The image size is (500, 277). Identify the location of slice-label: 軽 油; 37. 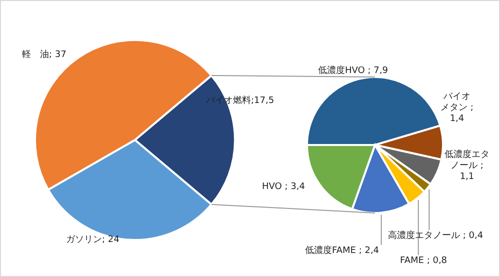
(44, 55).